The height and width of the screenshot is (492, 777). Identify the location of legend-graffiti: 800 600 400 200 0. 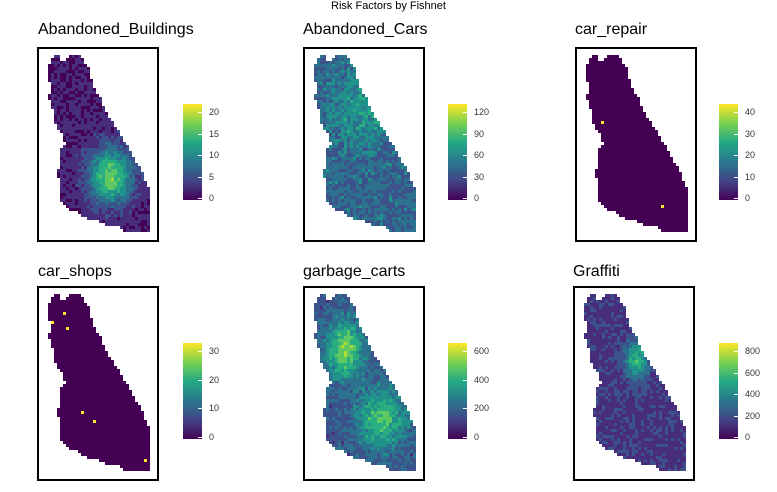
(748, 398).